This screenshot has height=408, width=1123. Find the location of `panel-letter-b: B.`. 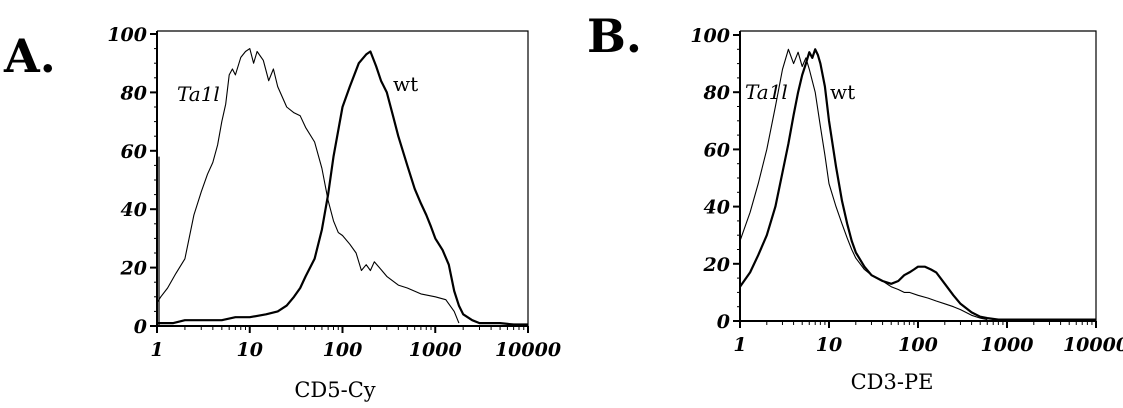

panel-letter-b: B. is located at coordinates (614, 36).